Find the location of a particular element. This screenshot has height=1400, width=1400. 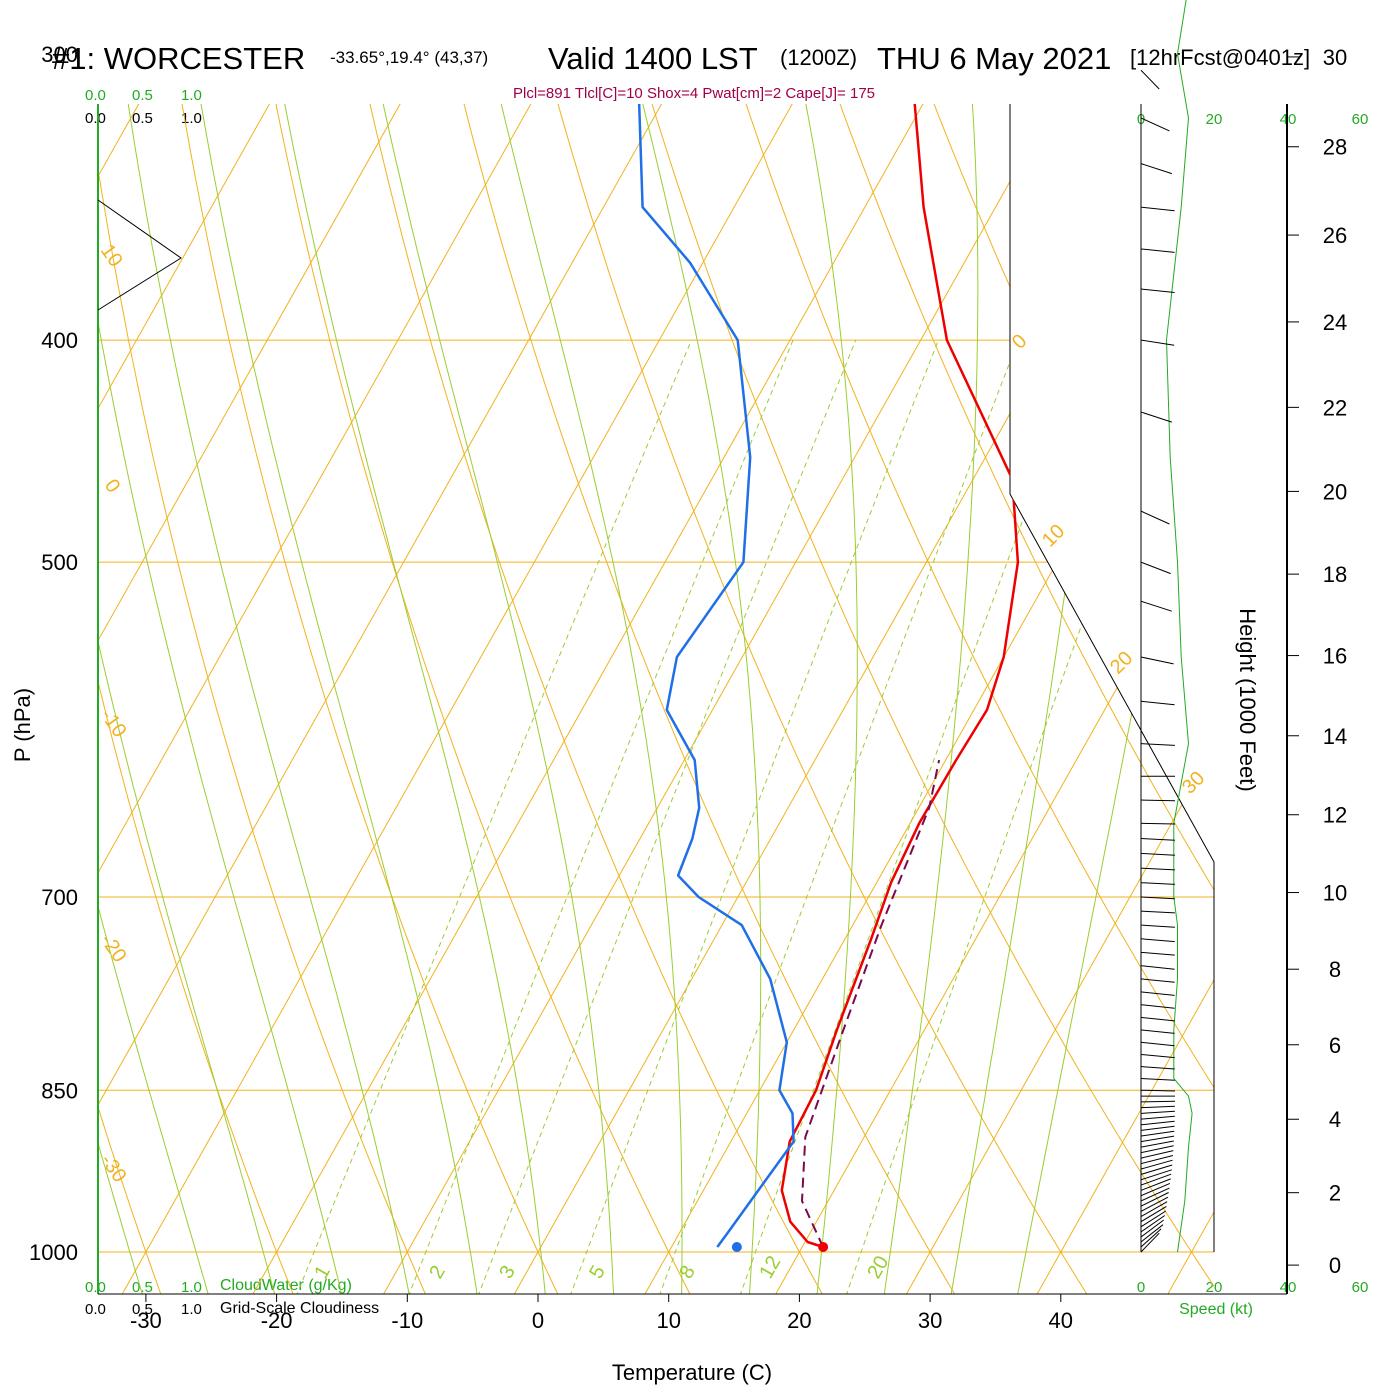

coords-label: -33.65°,19.4° (43,37) is located at coordinates (409, 57).